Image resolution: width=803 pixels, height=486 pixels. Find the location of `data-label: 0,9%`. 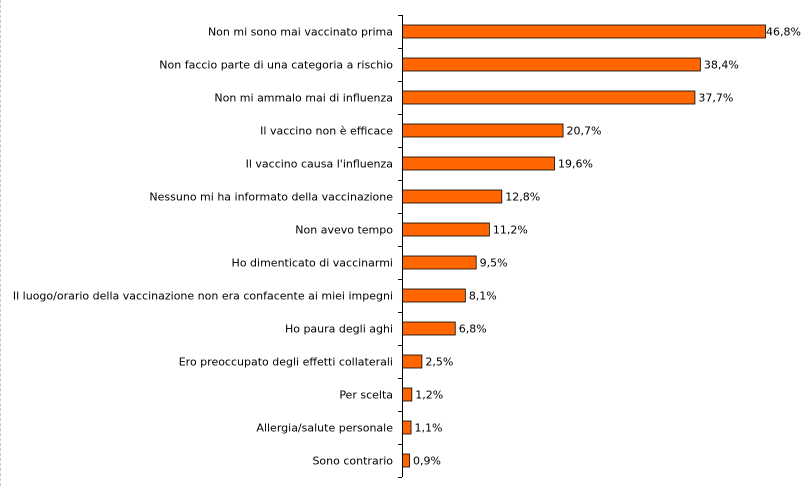

data-label: 0,9% is located at coordinates (427, 461).